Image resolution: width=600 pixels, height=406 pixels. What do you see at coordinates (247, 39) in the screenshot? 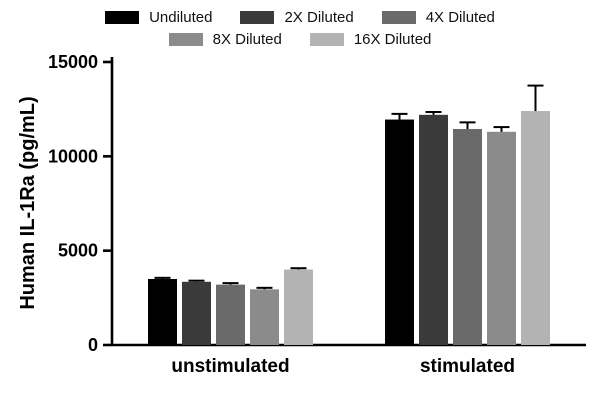
I see `legend-label: 8X Diluted` at bounding box center [247, 39].